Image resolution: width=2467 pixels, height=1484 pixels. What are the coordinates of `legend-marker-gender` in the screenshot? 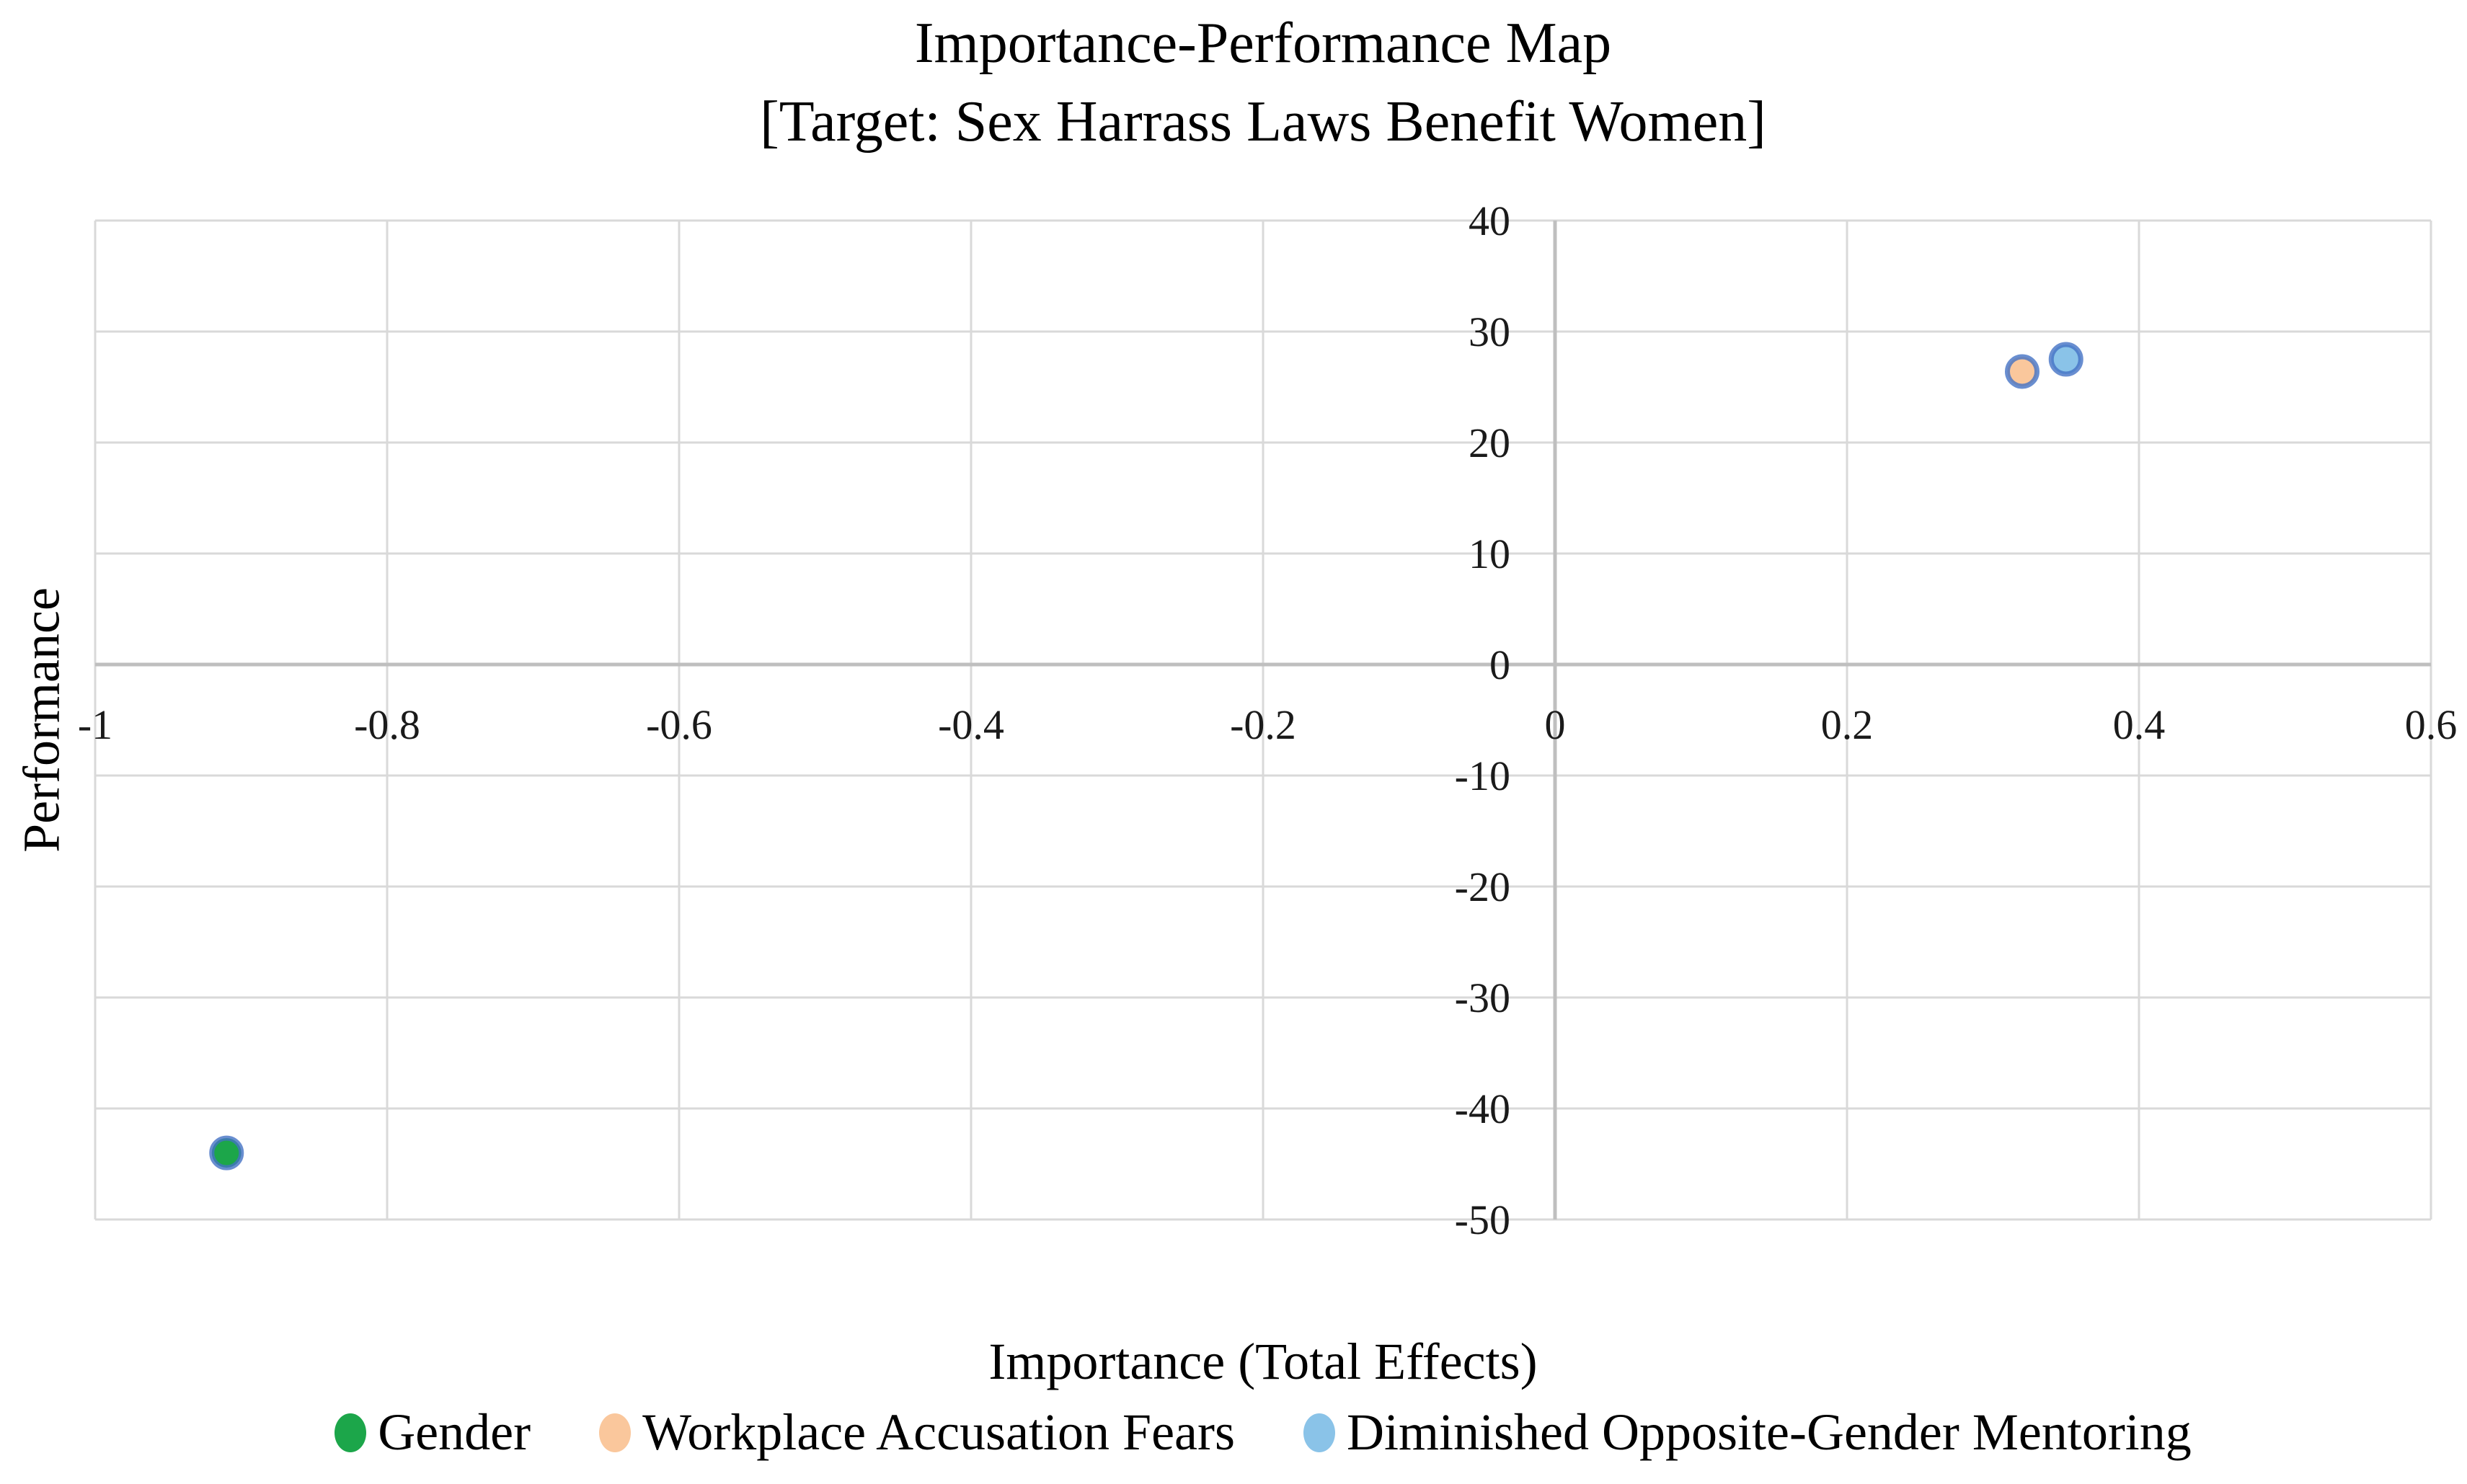 It's located at (351, 1432).